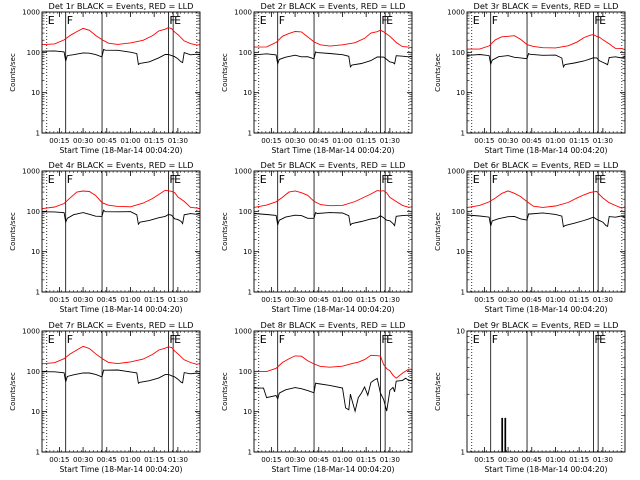 This screenshot has height=480, width=640. What do you see at coordinates (333, 165) in the screenshot?
I see `panel-title: Det 5r BLACK = Events, RED = LLD` at bounding box center [333, 165].